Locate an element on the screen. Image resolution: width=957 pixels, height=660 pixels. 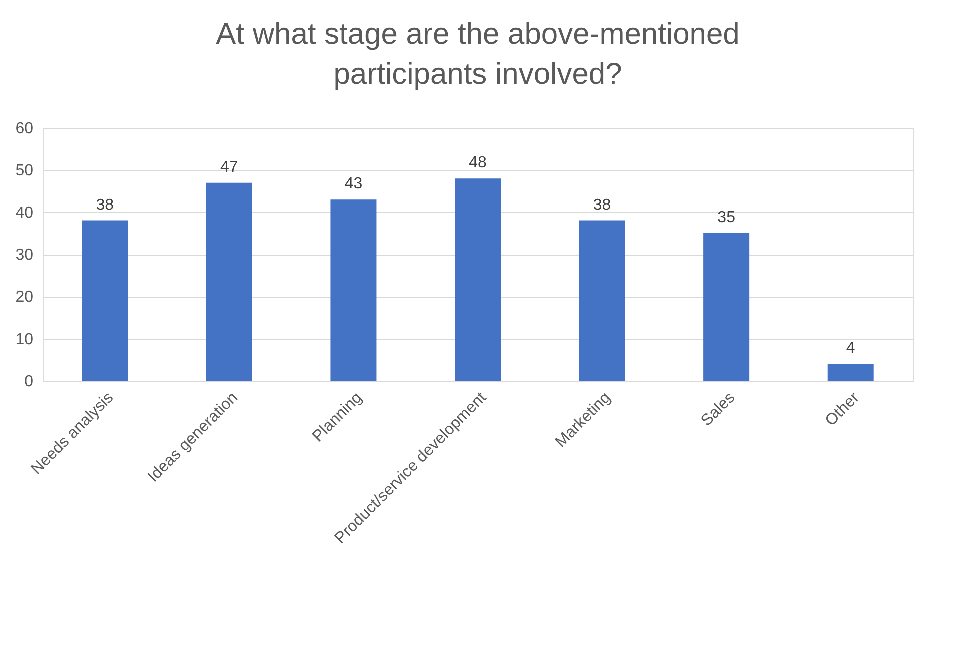
data-label: 48 is located at coordinates (478, 163).